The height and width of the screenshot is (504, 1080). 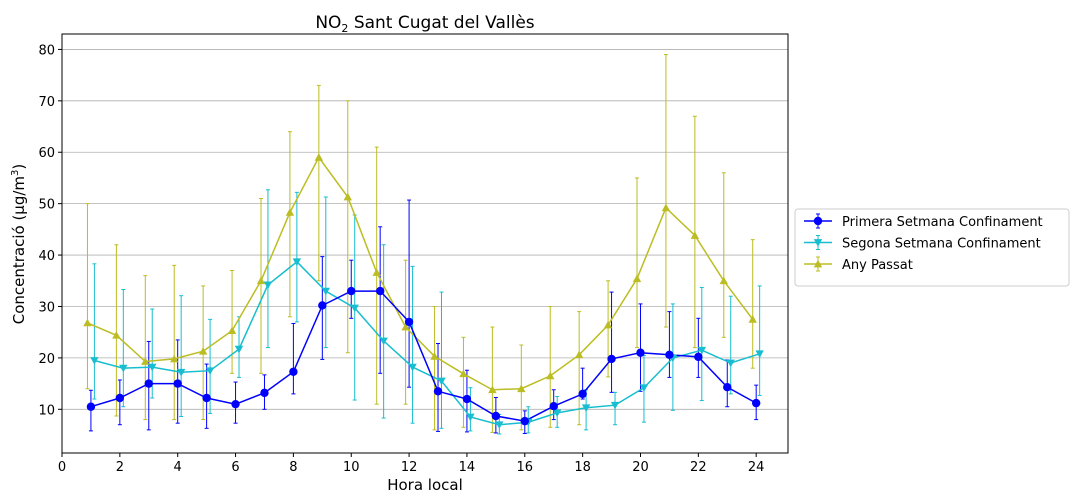 I want to click on y-tick-label: 70, so click(x=46, y=102).